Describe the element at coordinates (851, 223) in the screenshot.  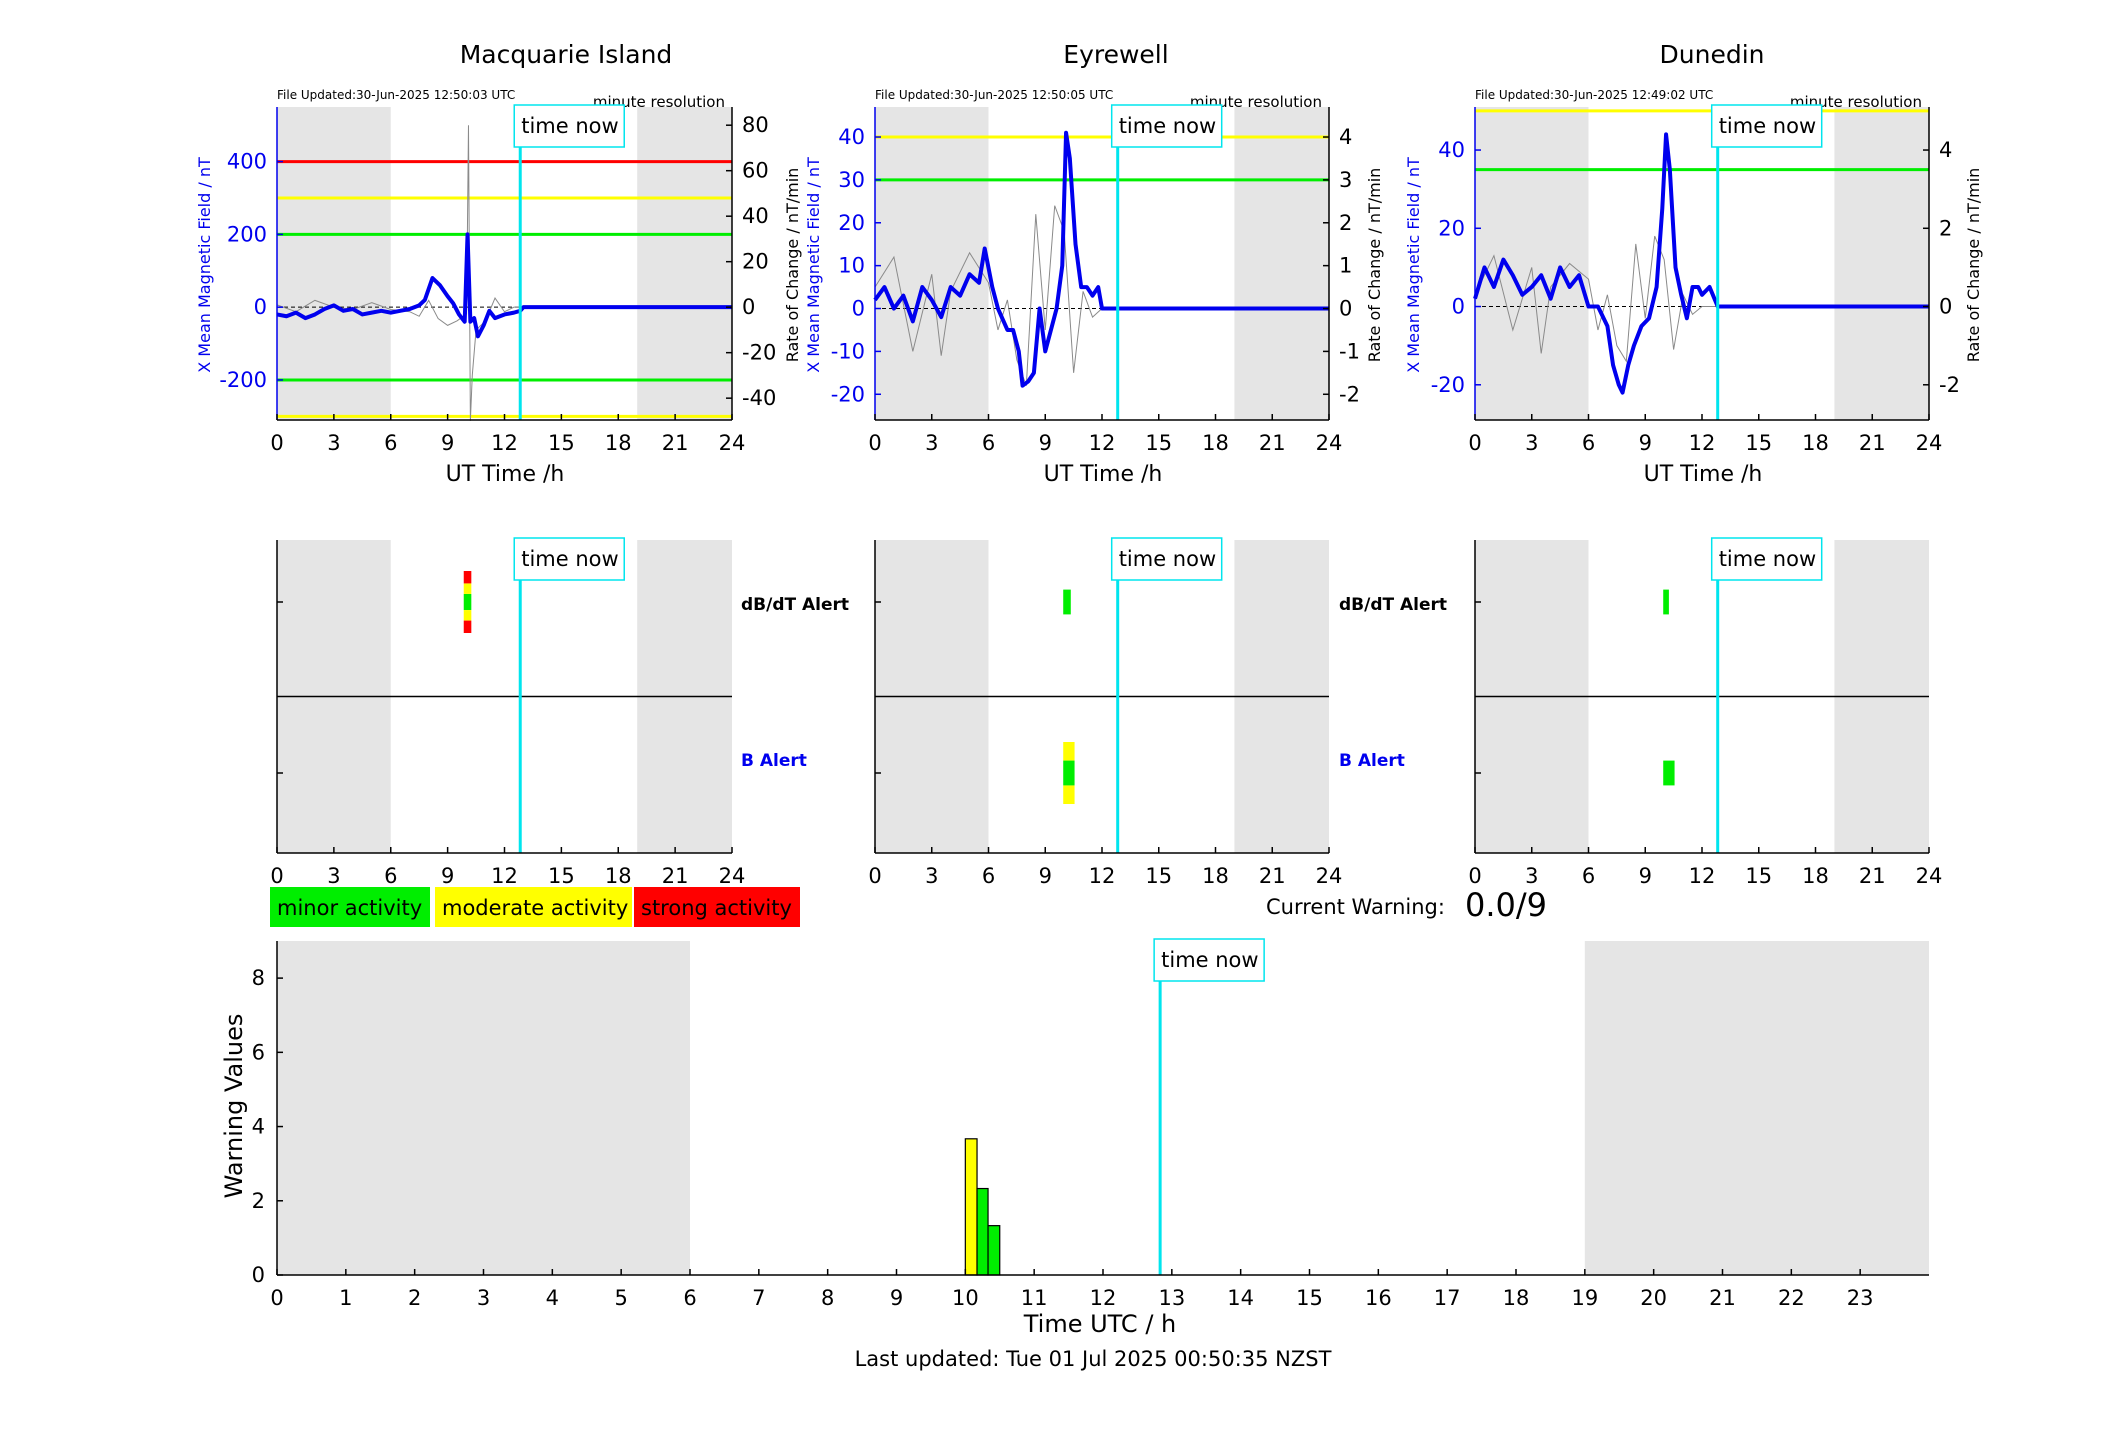
I see `left-tick-label: 20` at that location.